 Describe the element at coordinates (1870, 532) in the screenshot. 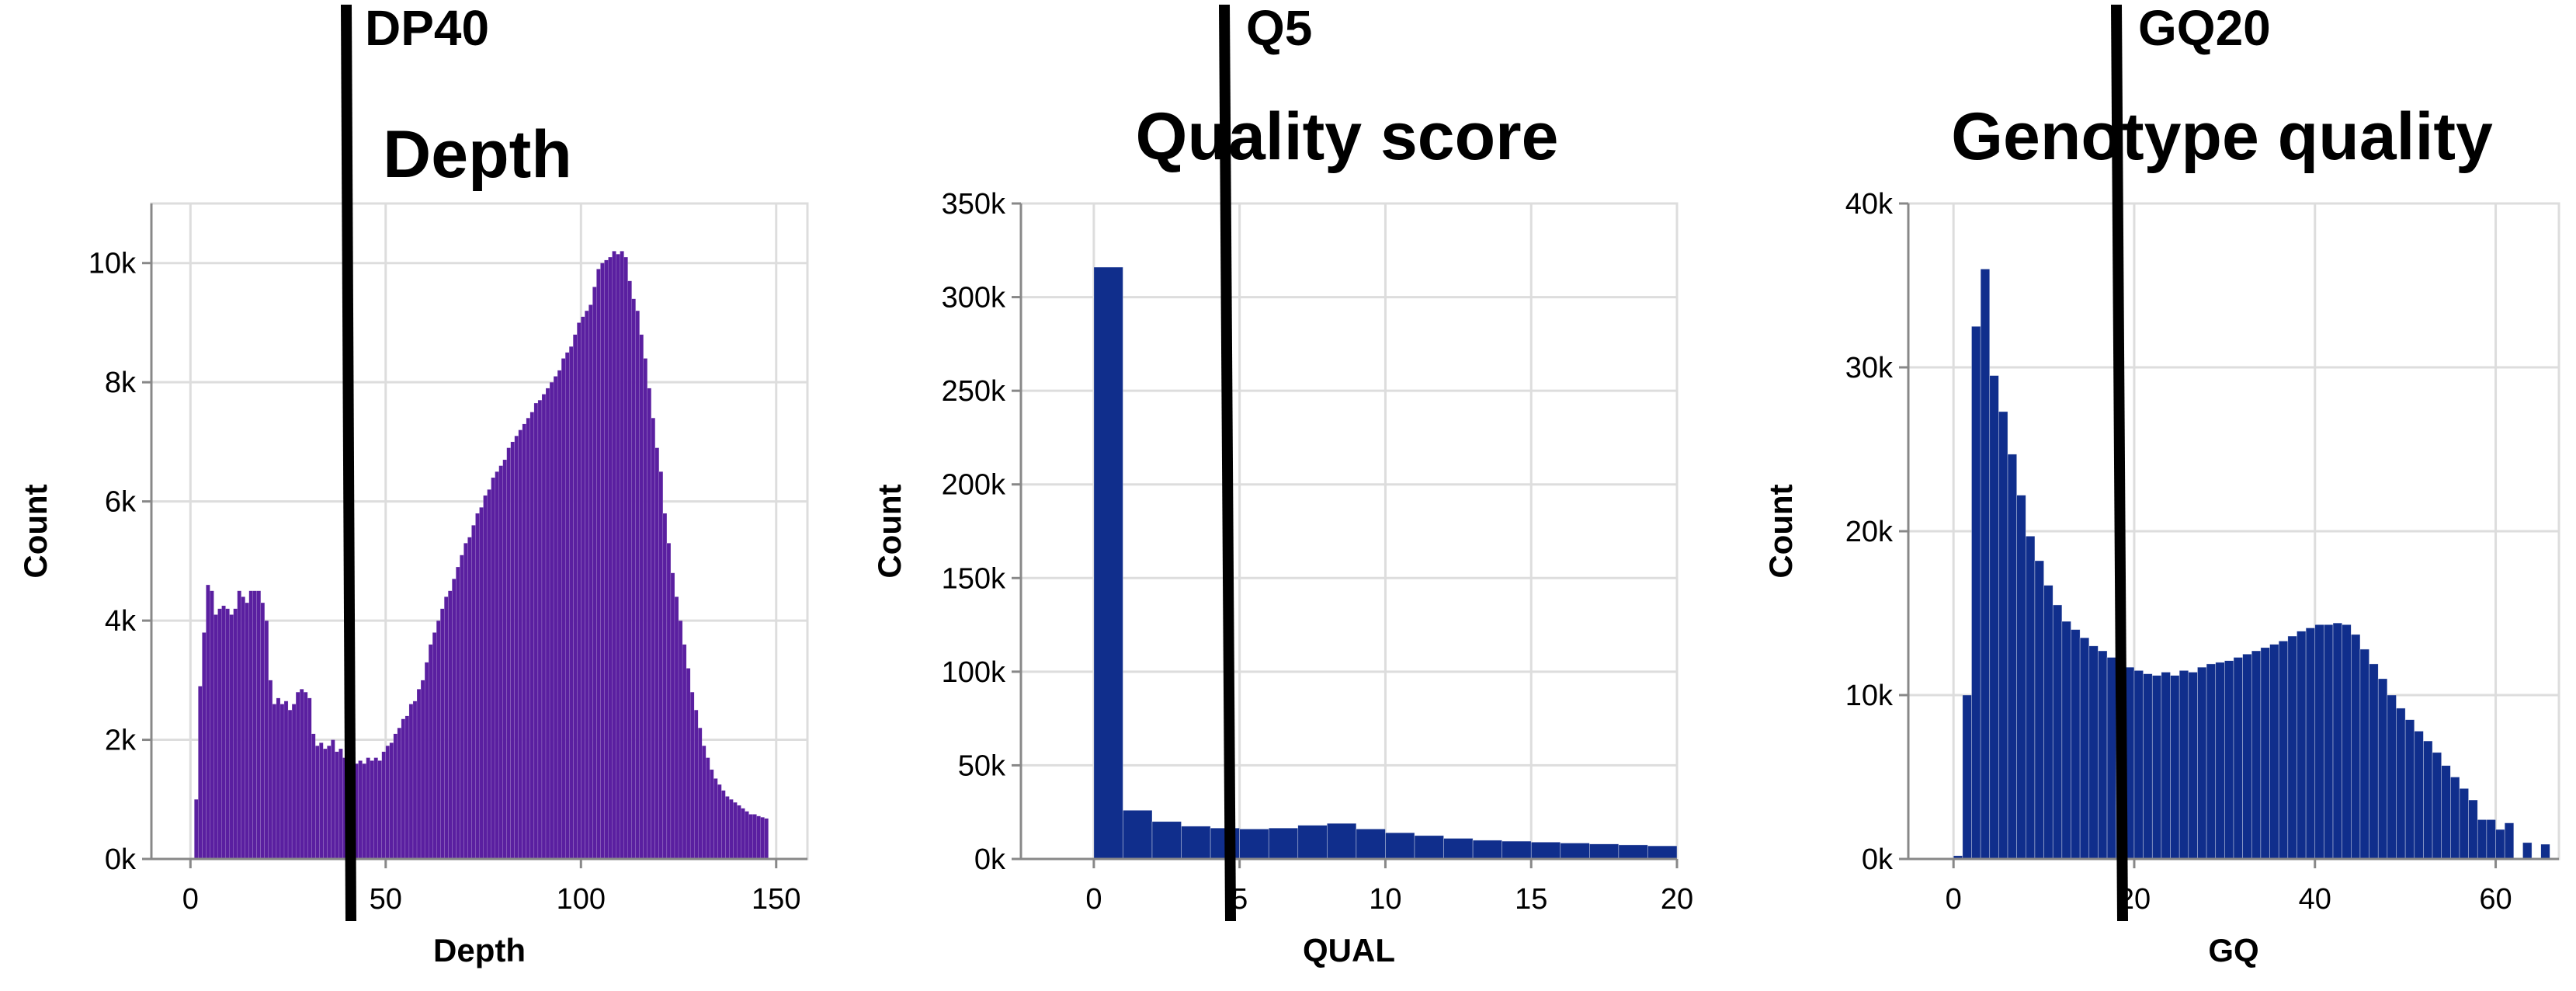

I see `y-tick-label: 20k` at that location.